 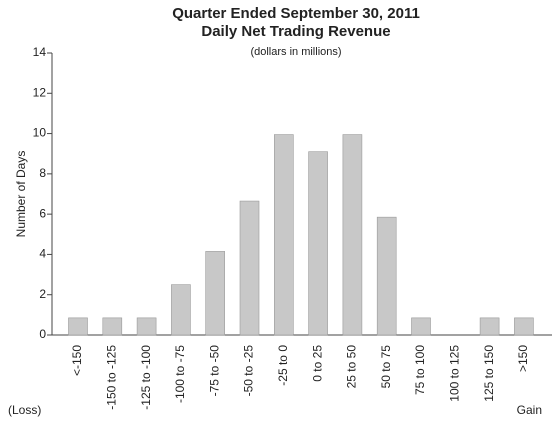 What do you see at coordinates (529, 410) in the screenshot?
I see `annotation: Gain` at bounding box center [529, 410].